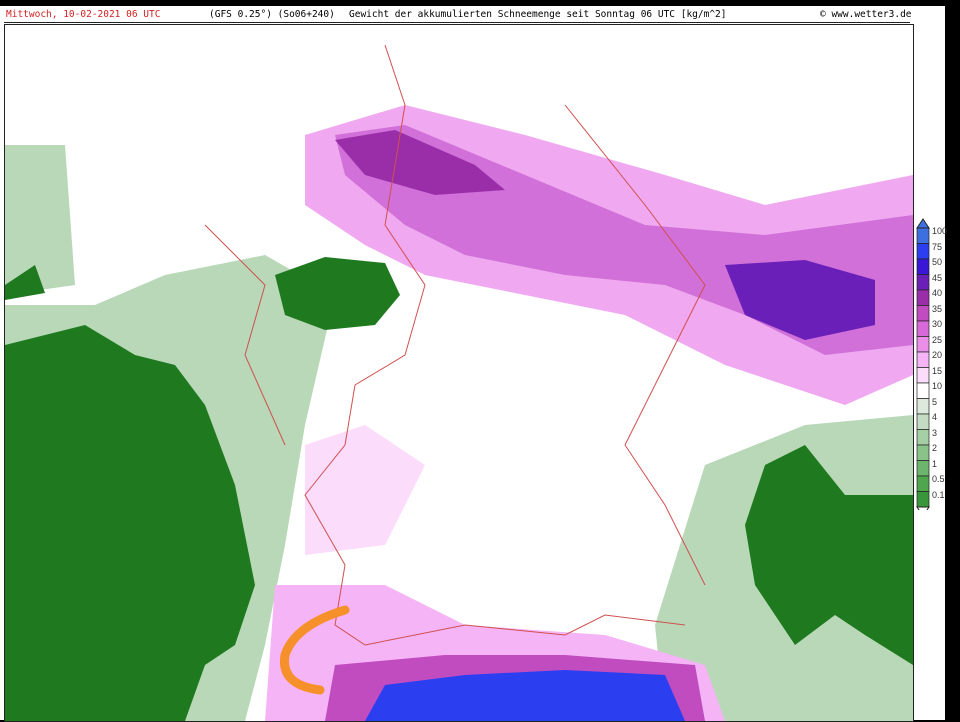  Describe the element at coordinates (923, 223) in the screenshot. I see `legend-arrow-up-icon` at that location.